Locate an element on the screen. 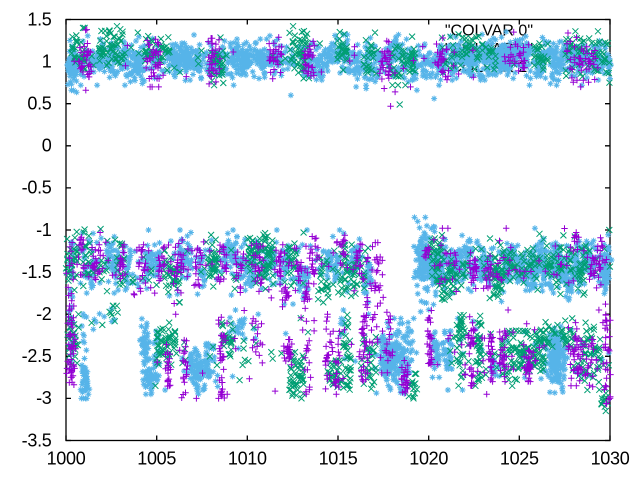  svg-text: 1015 is located at coordinates (338, 459).